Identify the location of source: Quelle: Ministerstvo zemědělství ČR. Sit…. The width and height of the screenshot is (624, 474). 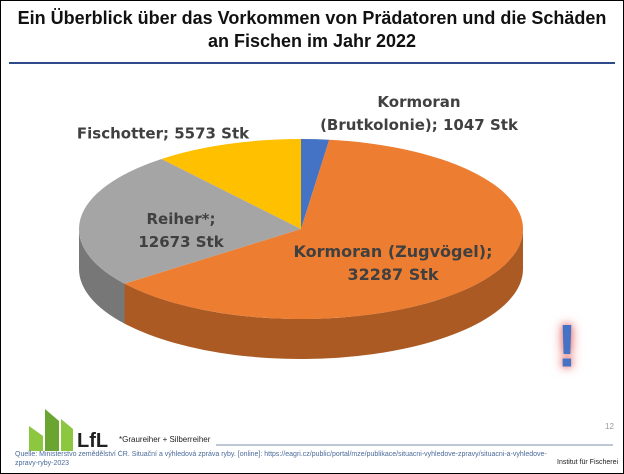
(281, 459).